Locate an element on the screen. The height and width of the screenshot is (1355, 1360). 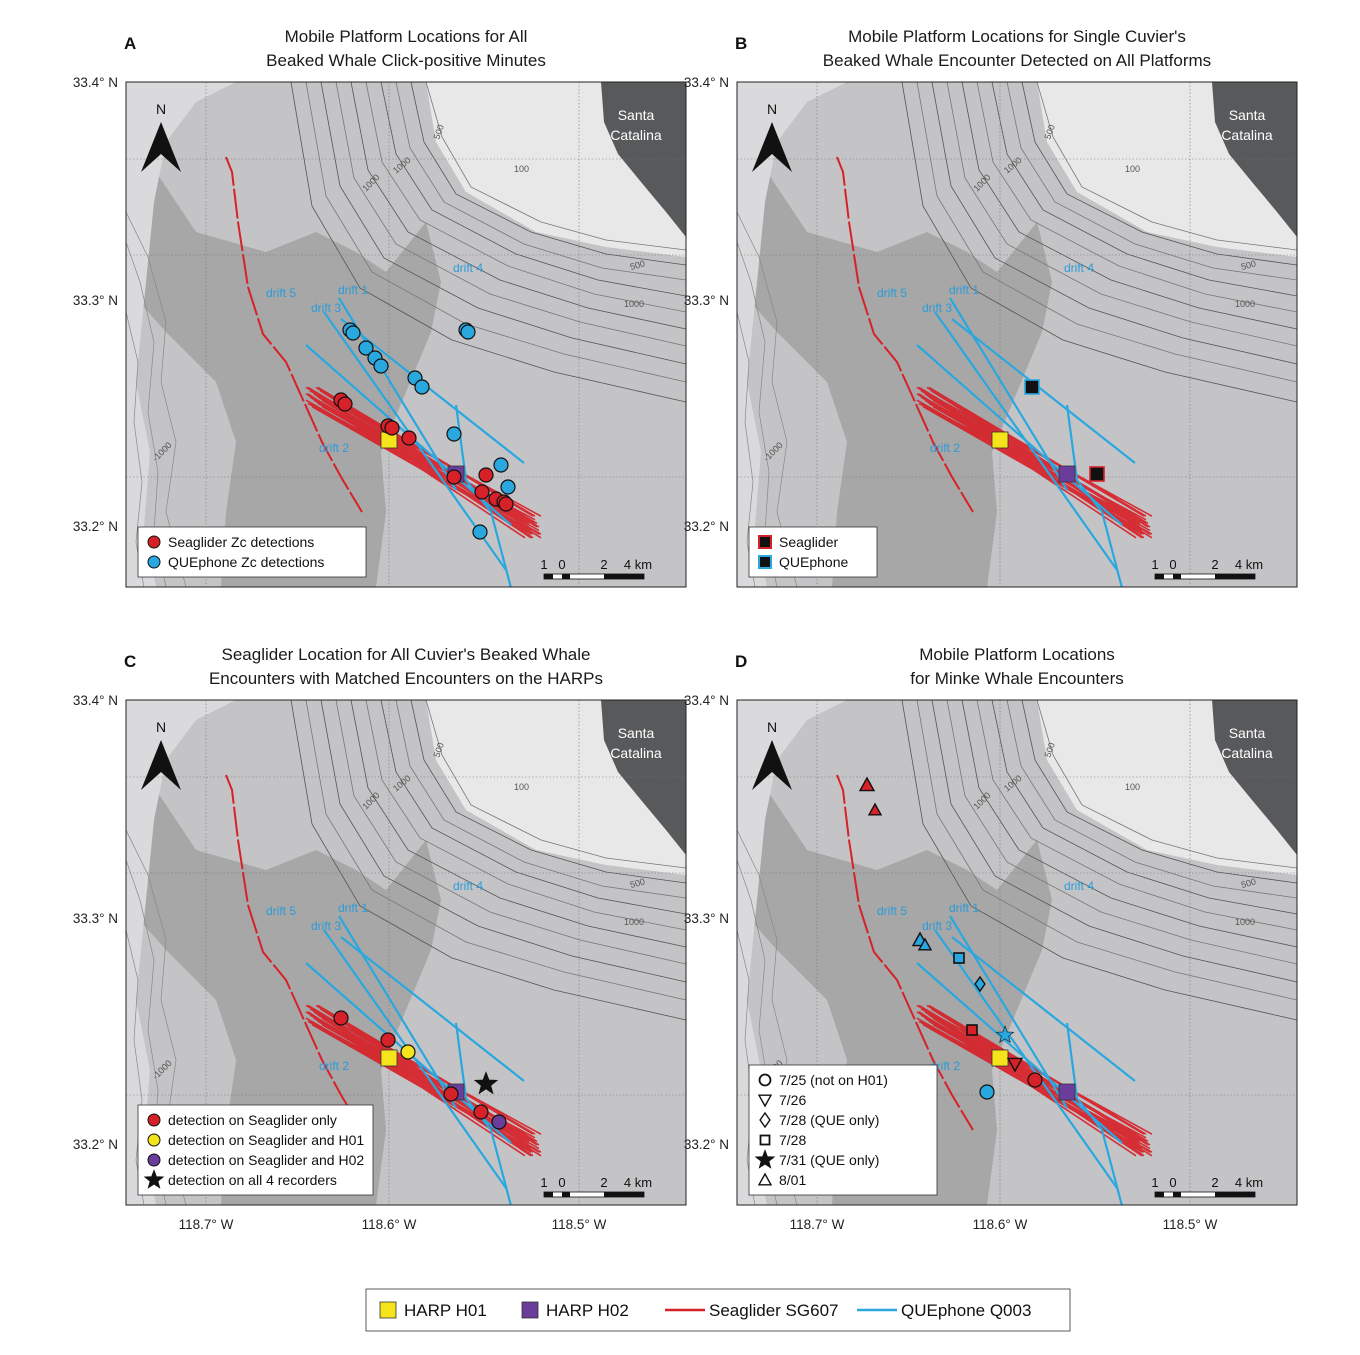
island-shape is located at coordinates (643, 777).